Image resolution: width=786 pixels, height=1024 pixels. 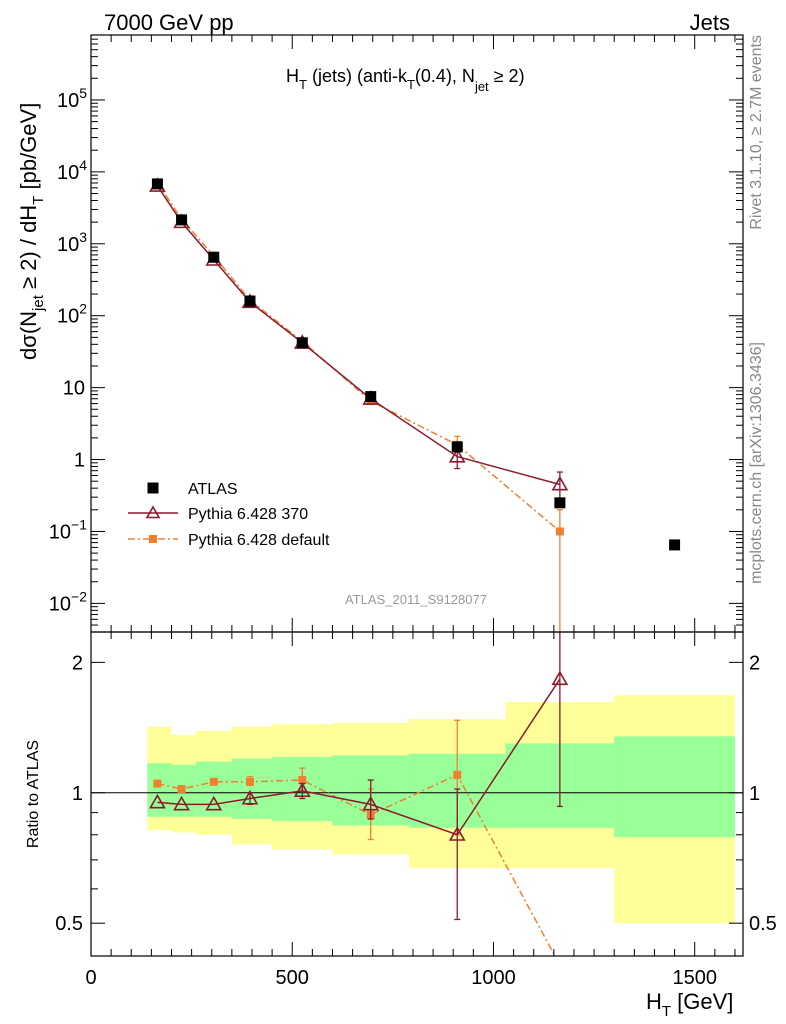 I want to click on ratio-y-tick-label-right: 2, so click(x=754, y=663).